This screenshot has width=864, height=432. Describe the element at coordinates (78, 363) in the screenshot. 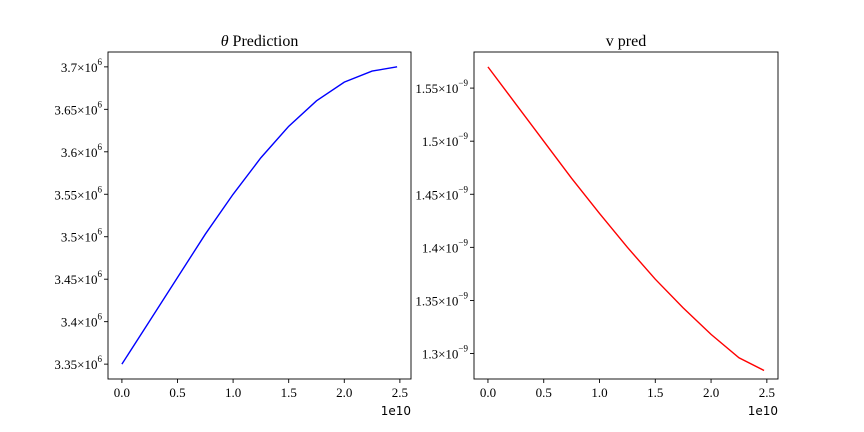

I see `y-tick-label: 3.35×10⁶` at that location.